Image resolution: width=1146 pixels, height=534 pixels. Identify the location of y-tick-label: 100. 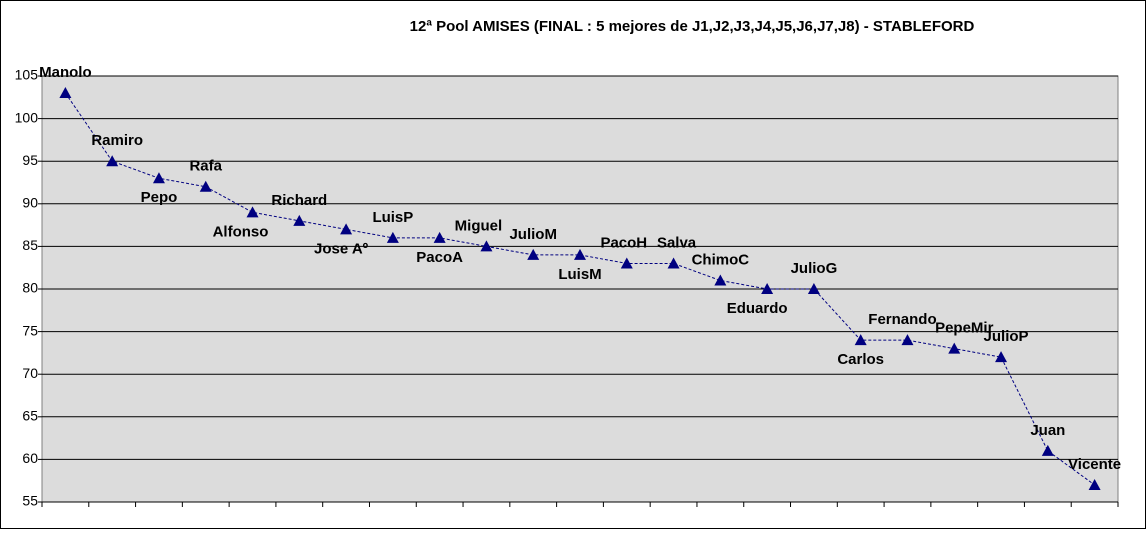
(27, 117).